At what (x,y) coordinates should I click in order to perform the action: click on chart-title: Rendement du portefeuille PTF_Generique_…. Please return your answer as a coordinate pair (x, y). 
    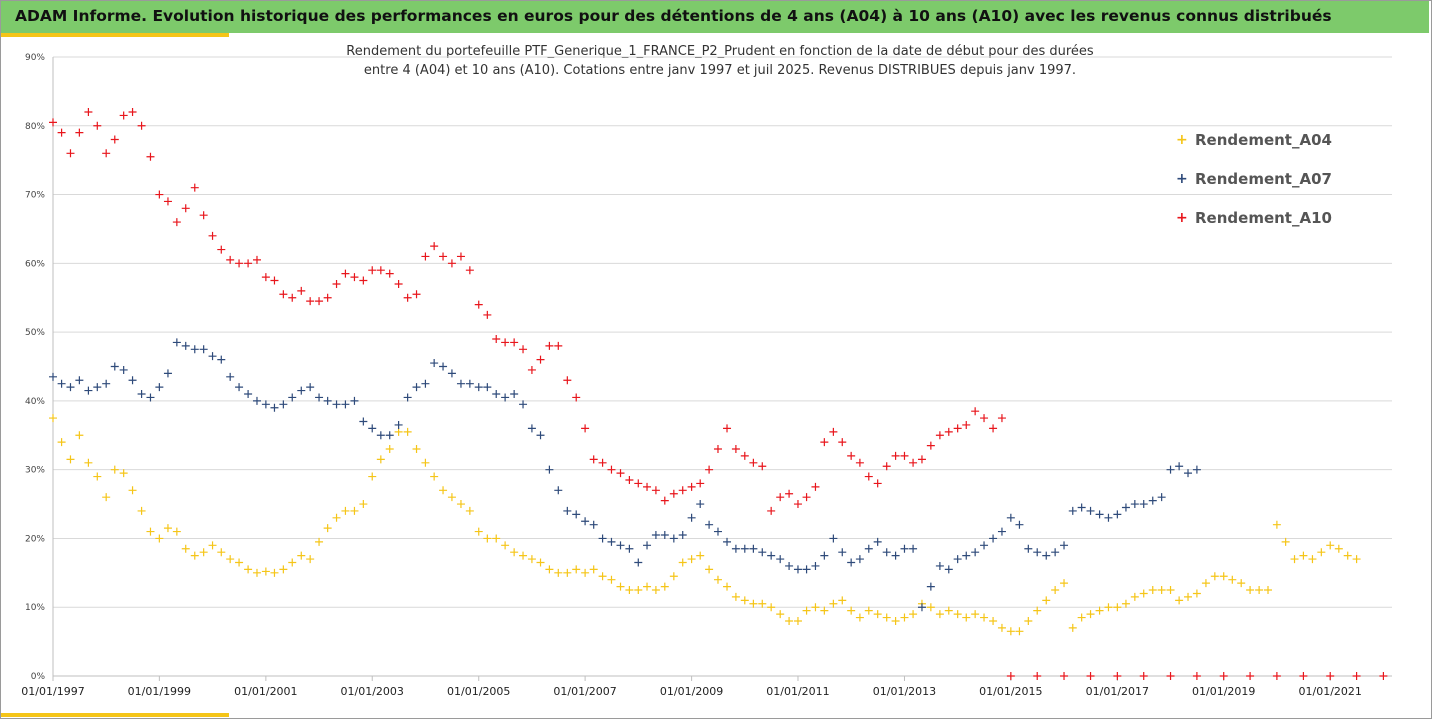
    Looking at the image, I should click on (720, 51).